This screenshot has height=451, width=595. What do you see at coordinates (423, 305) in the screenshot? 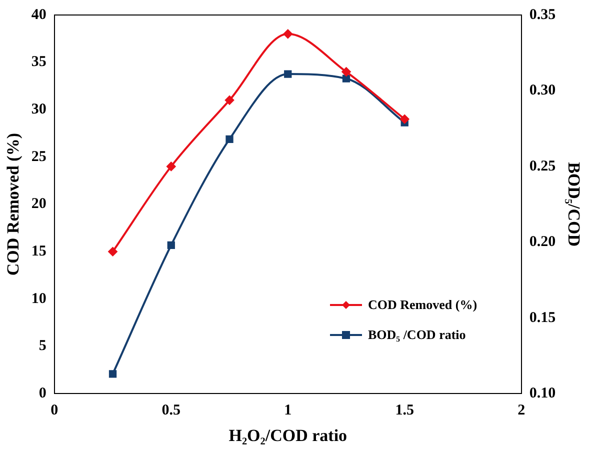
I see `legend-label: COD Removed (%)` at bounding box center [423, 305].